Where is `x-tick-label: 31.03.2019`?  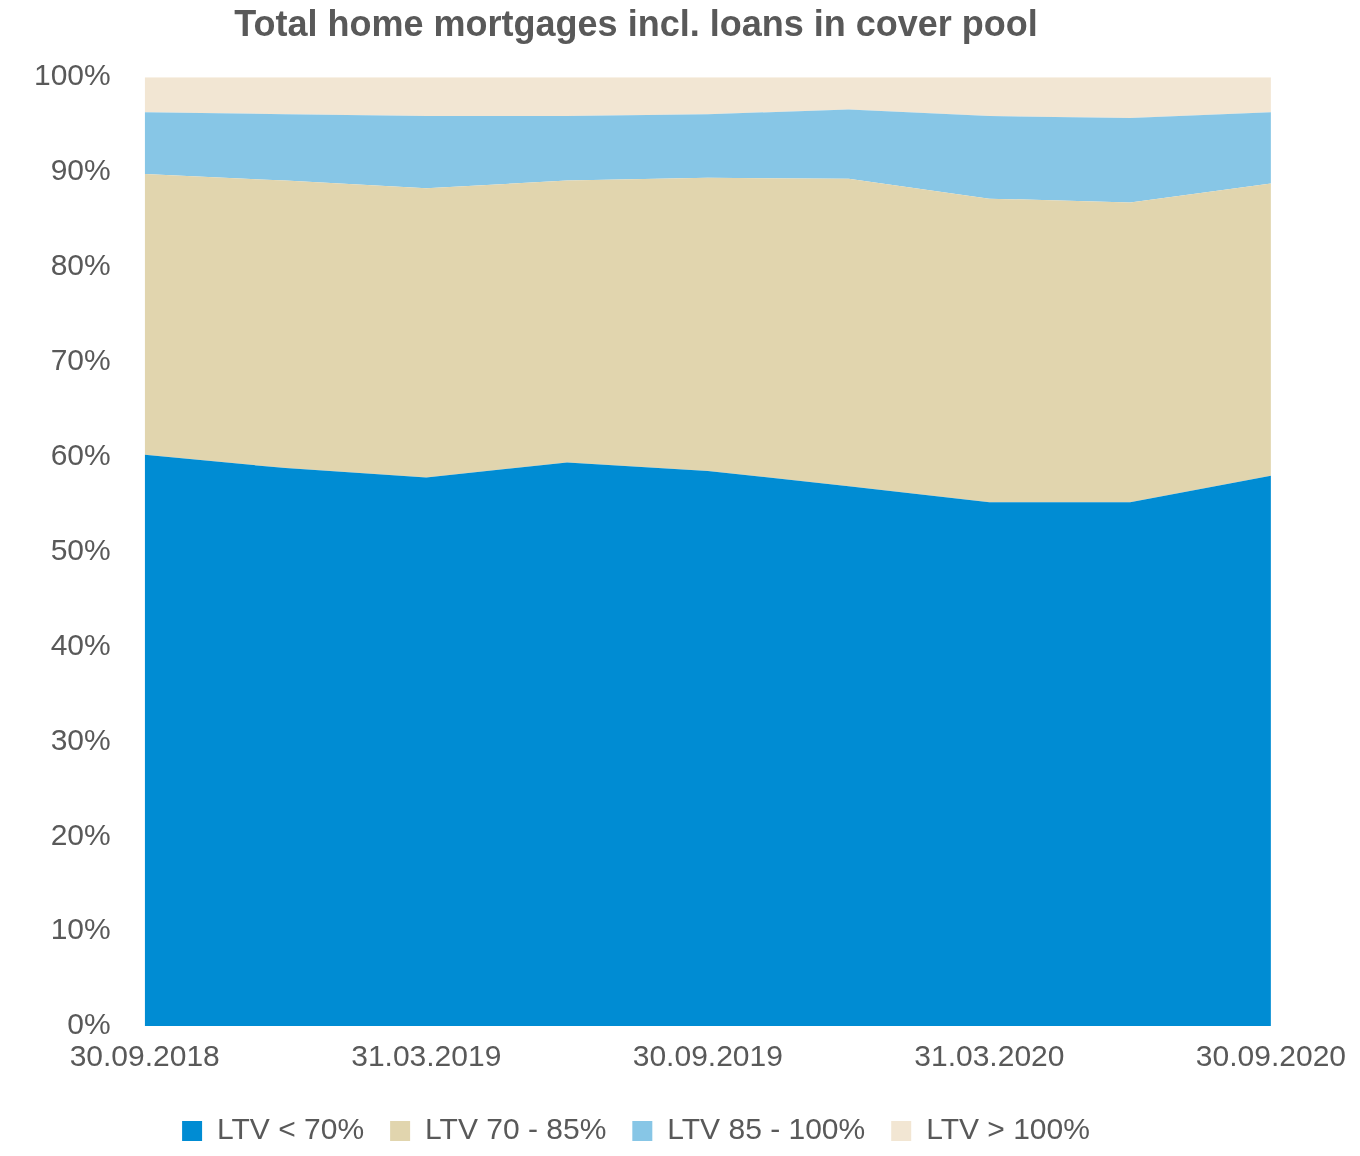
x-tick-label: 31.03.2019 is located at coordinates (426, 1056).